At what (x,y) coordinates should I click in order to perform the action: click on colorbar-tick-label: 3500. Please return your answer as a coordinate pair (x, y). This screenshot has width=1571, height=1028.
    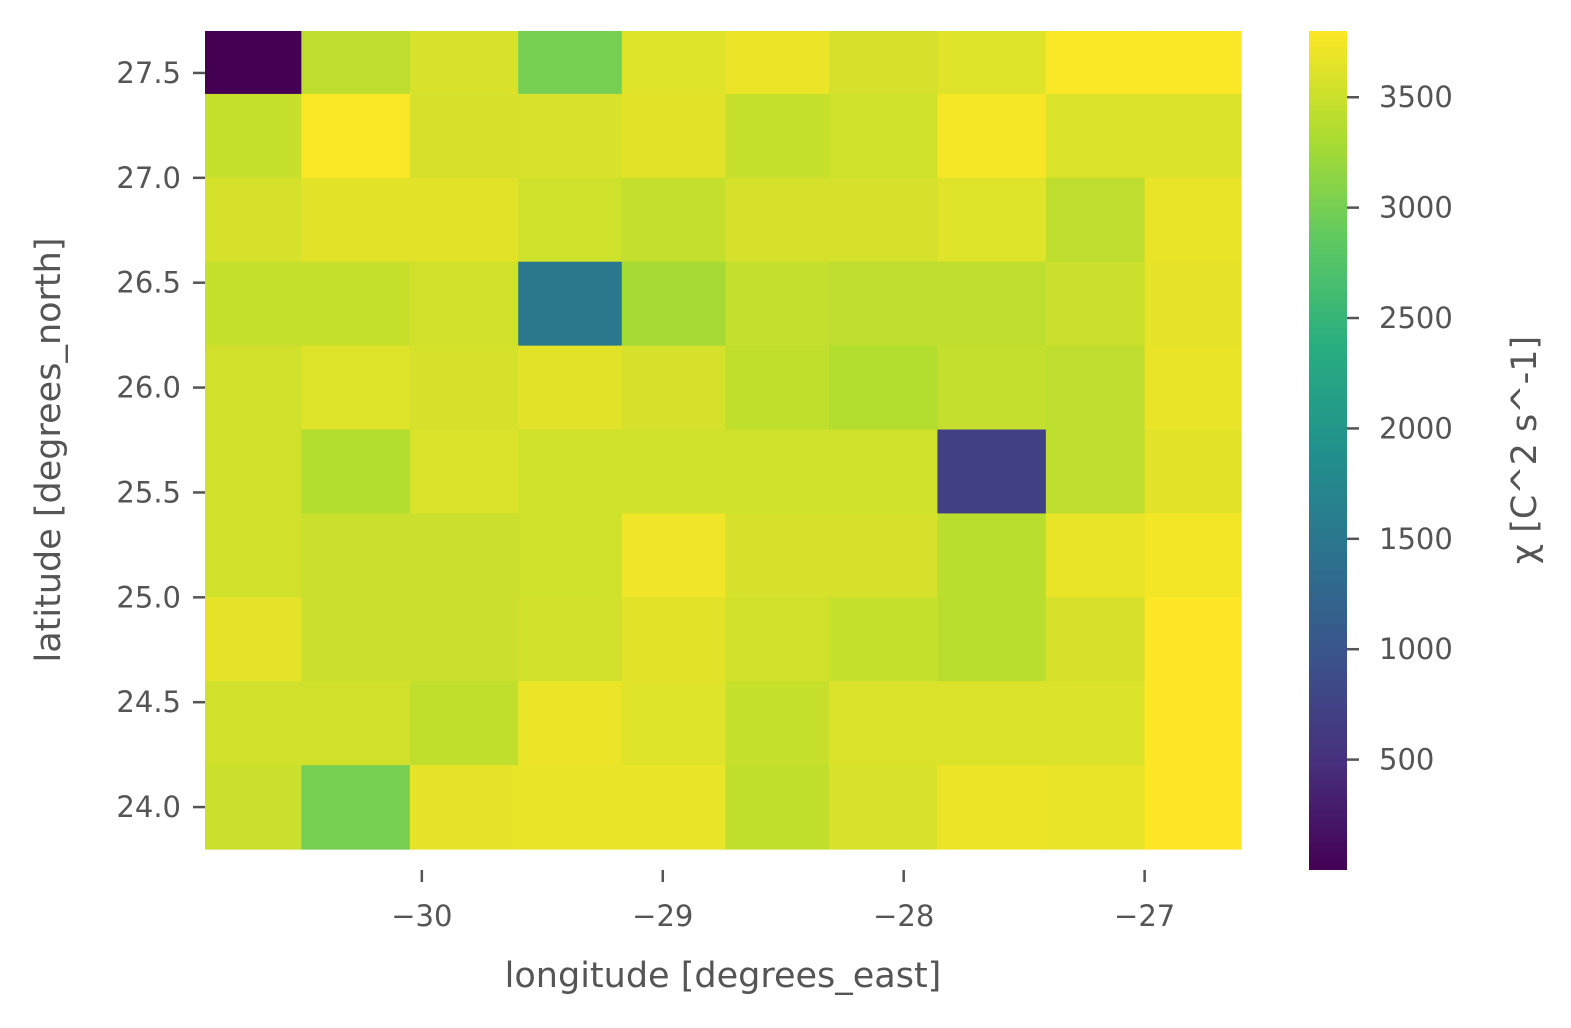
    Looking at the image, I should click on (1416, 97).